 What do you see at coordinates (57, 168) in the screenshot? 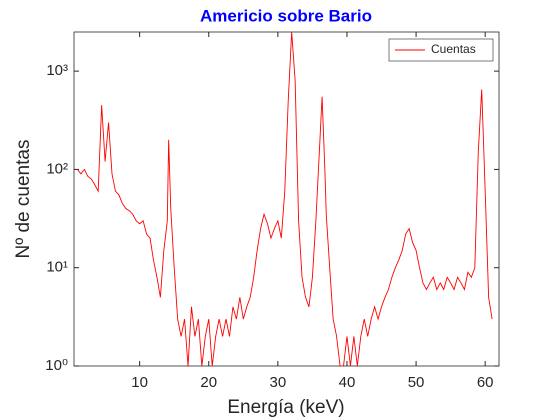
I see `y-tick-label: 10²` at bounding box center [57, 168].